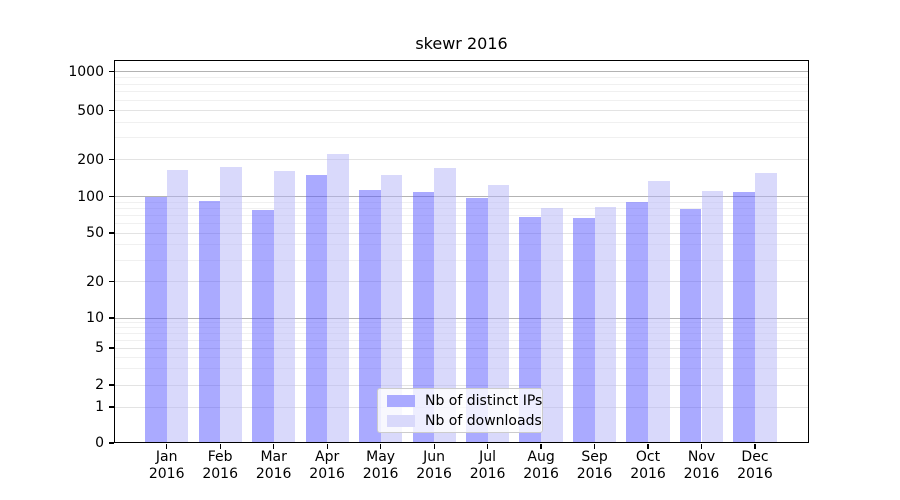 Image resolution: width=900 pixels, height=500 pixels. I want to click on y-tick-label: 1, so click(99, 407).